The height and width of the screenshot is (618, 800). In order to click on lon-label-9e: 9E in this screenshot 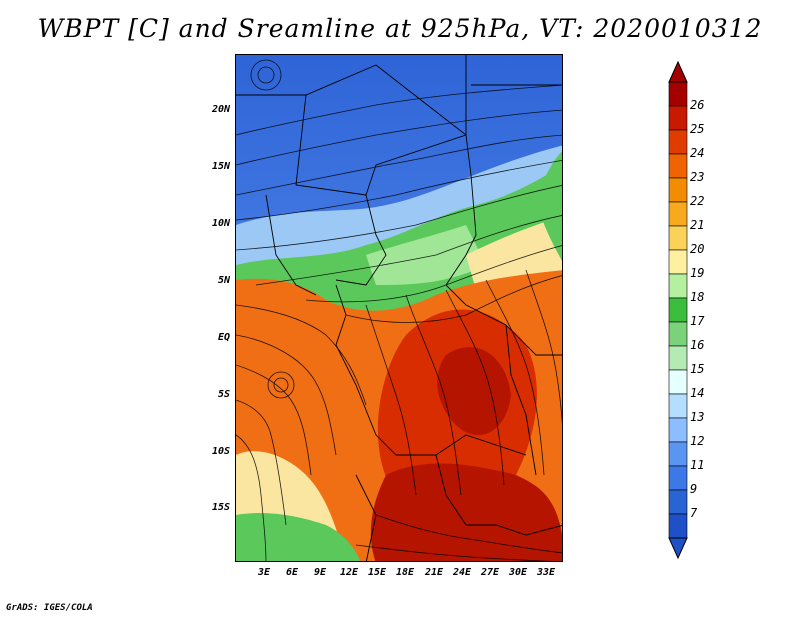, I will do `click(320, 572)`.